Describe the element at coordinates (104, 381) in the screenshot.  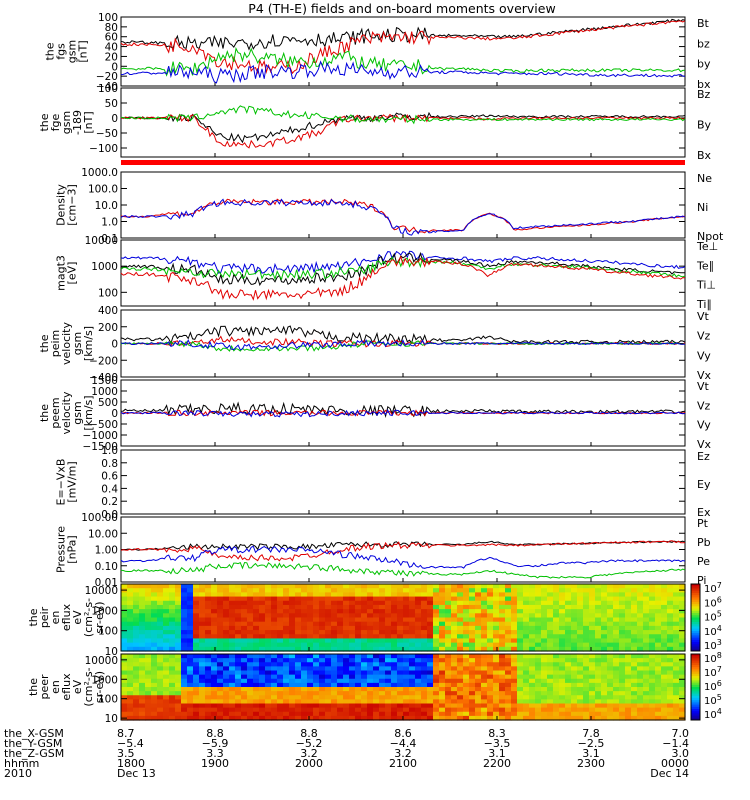
I see `y-tick-label: 1500` at that location.